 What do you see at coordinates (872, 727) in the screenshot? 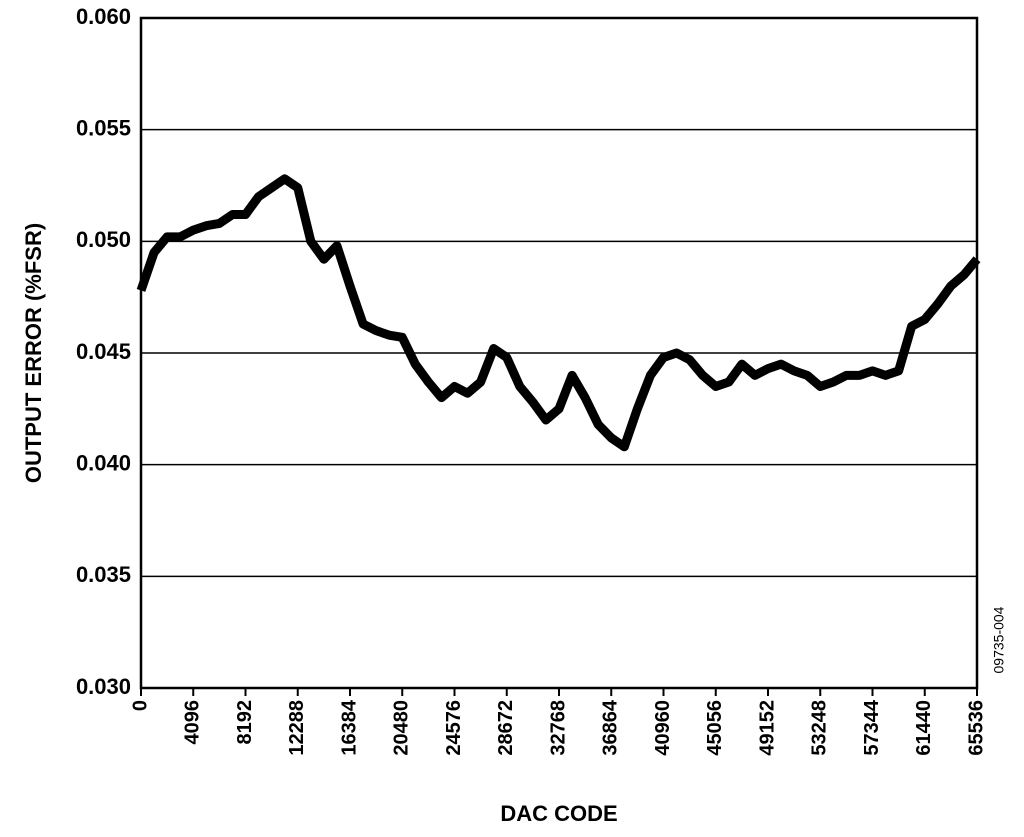
I see `x-tick-label: 57344` at bounding box center [872, 727].